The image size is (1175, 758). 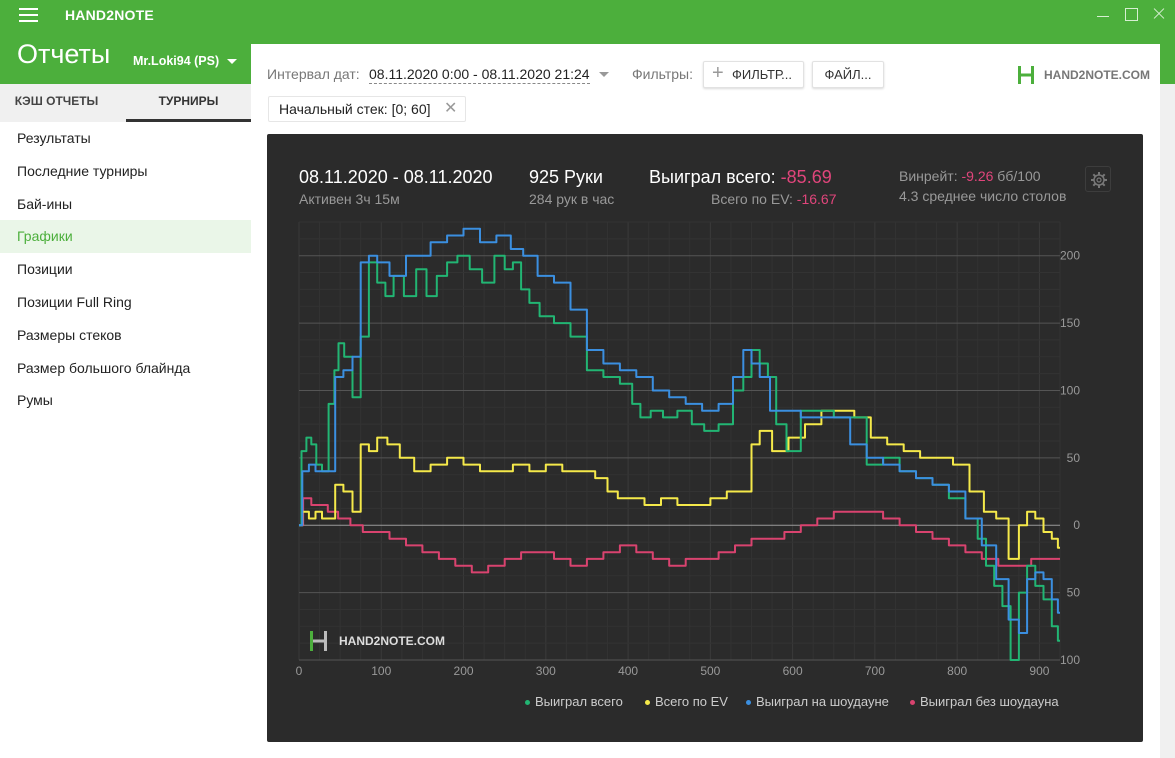 I want to click on player-name: Mr.Loki94 (PS), so click(x=176, y=61).